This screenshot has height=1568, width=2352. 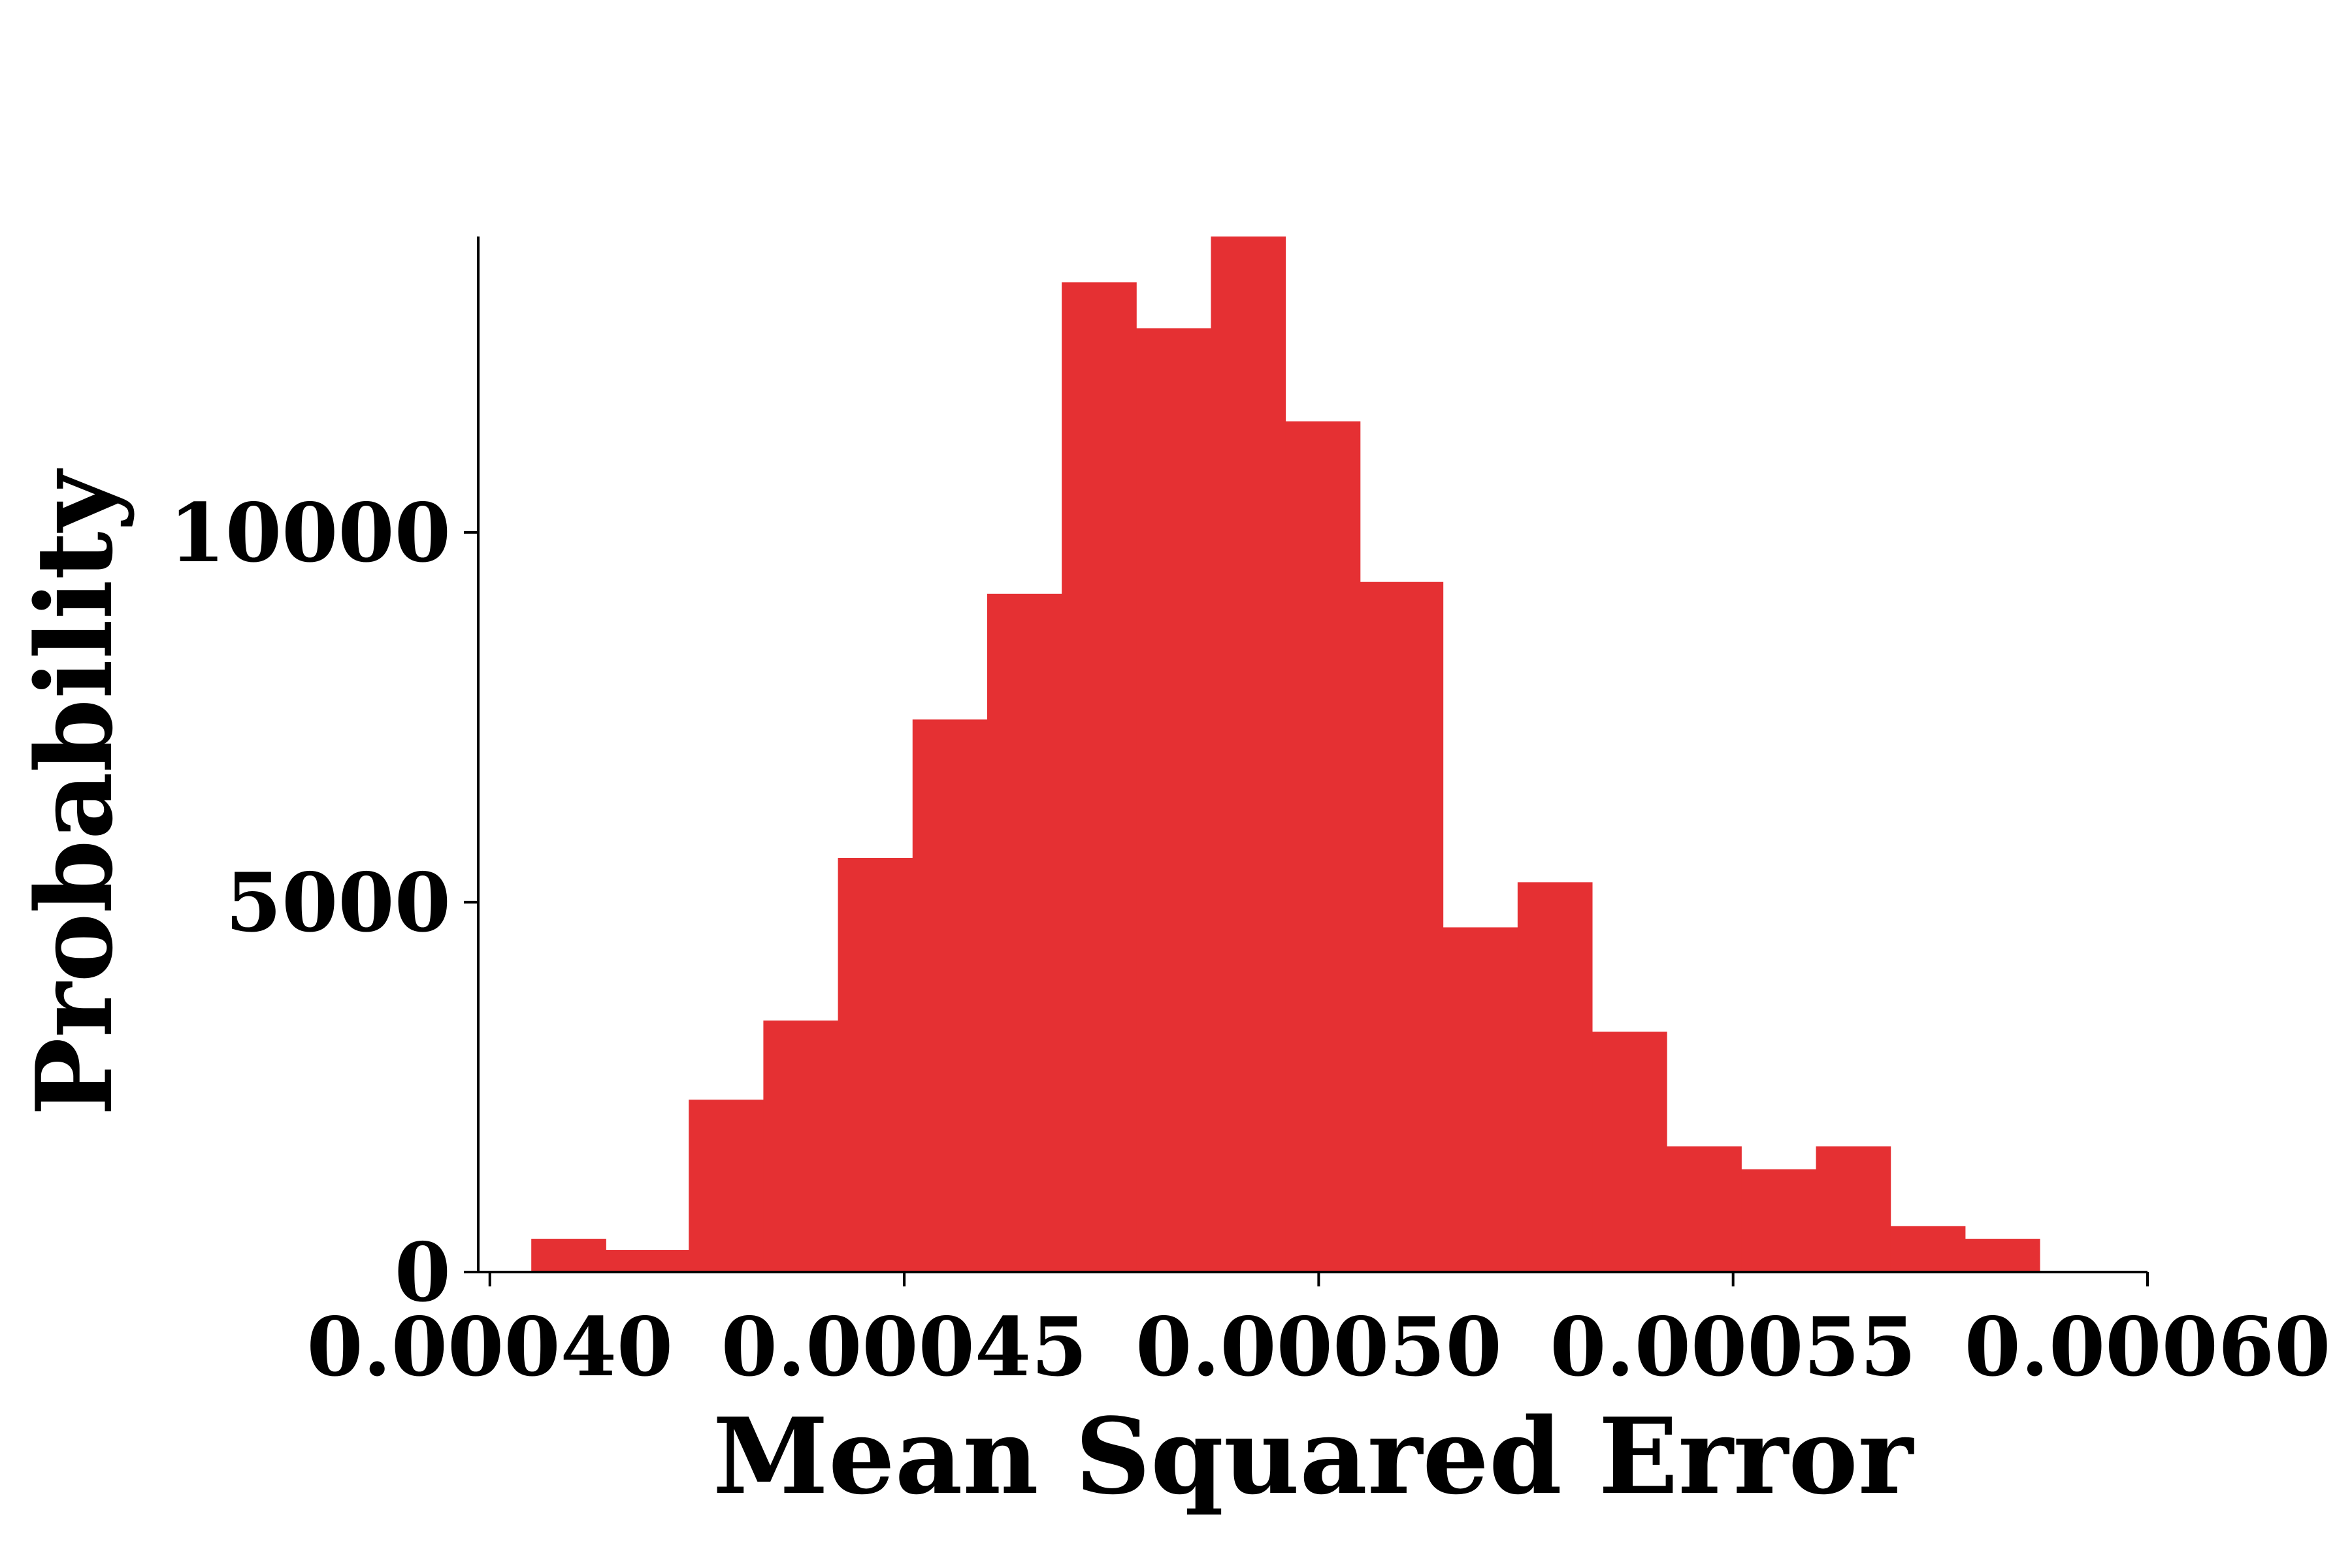 I want to click on x-axis-title: Mean Squared Error, so click(x=1313, y=1456).